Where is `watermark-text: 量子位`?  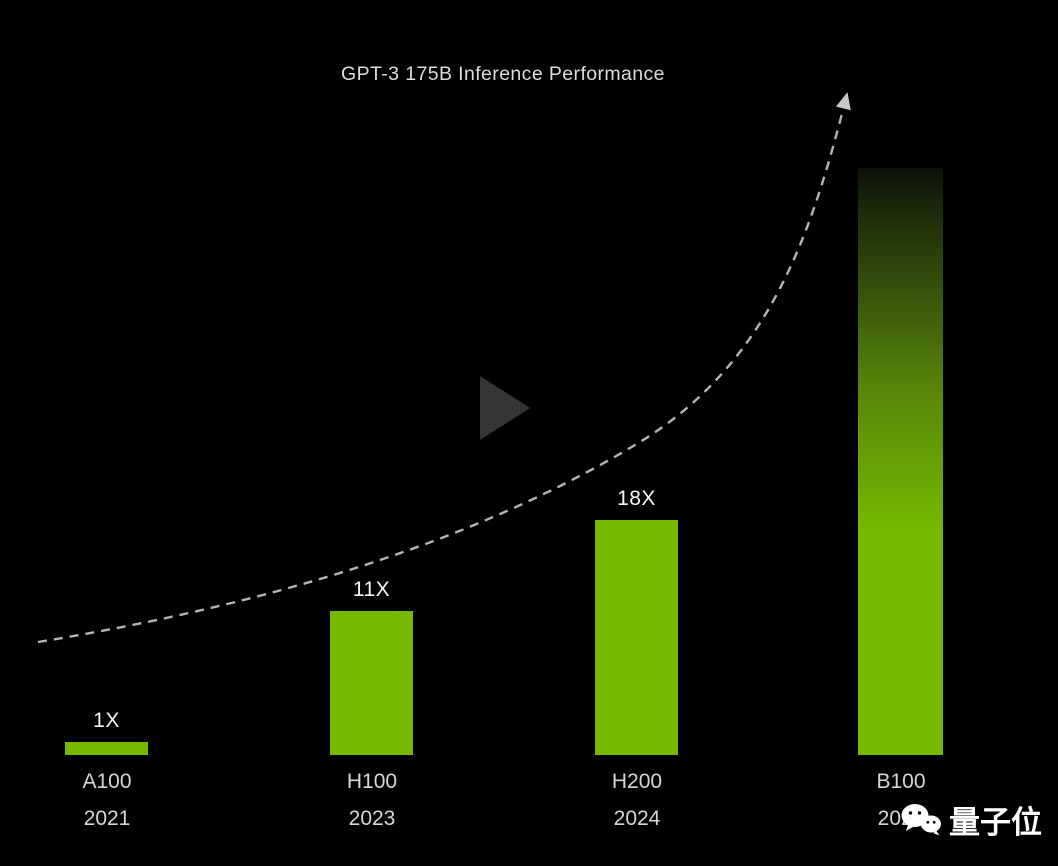
watermark-text: 量子位 is located at coordinates (995, 822).